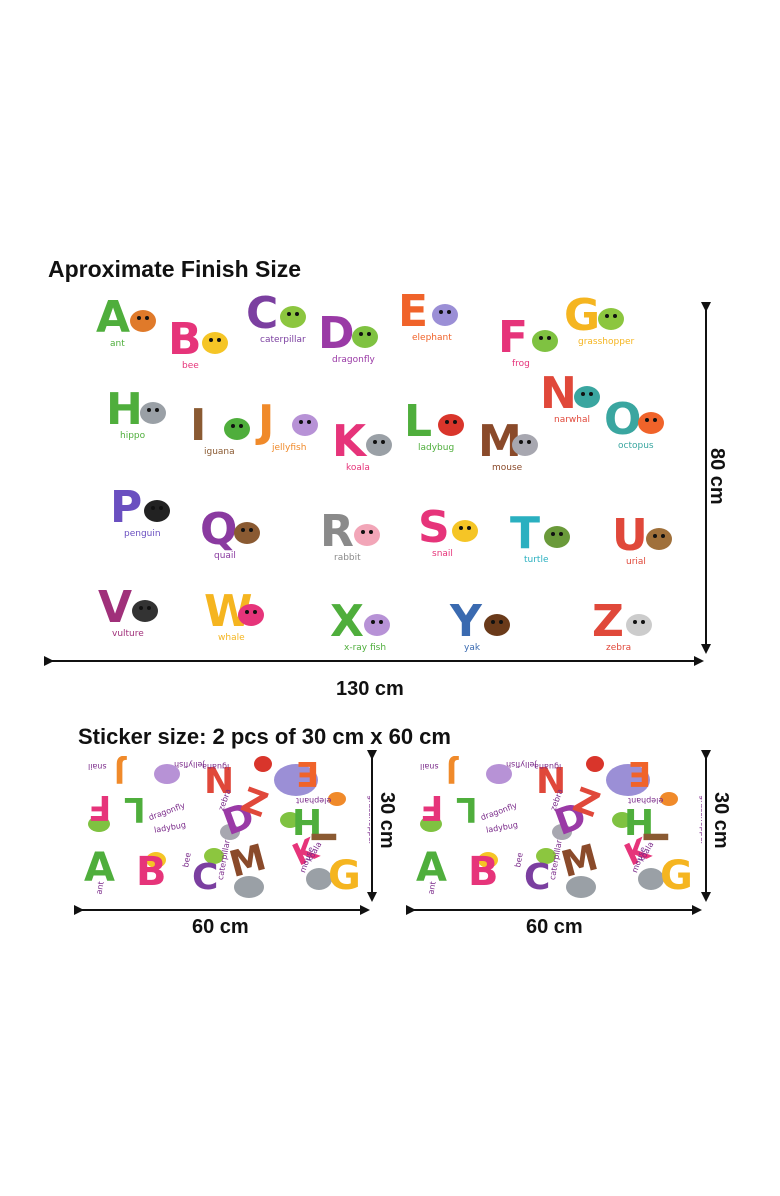 The height and width of the screenshot is (1196, 780). What do you see at coordinates (434, 527) in the screenshot?
I see `letter-s: S` at bounding box center [434, 527].